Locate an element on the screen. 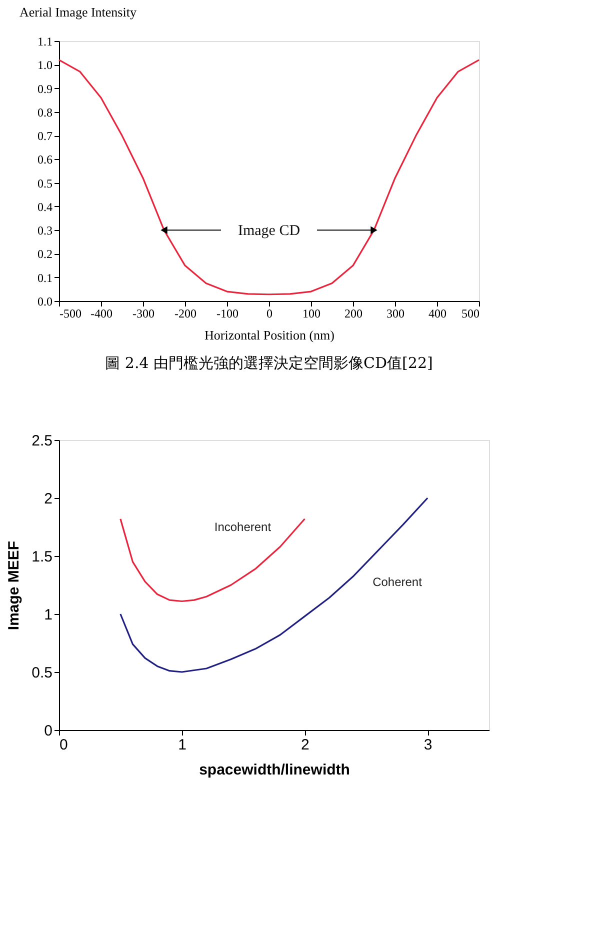 The image size is (603, 945). y-tick-label: 2 is located at coordinates (48, 499).